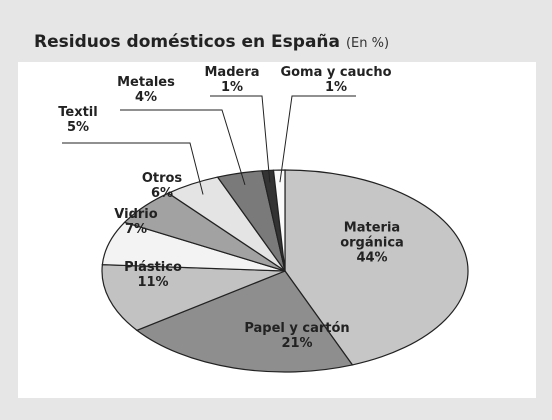 The height and width of the screenshot is (420, 552). What do you see at coordinates (78, 112) in the screenshot?
I see `slice-name: Textil` at bounding box center [78, 112].